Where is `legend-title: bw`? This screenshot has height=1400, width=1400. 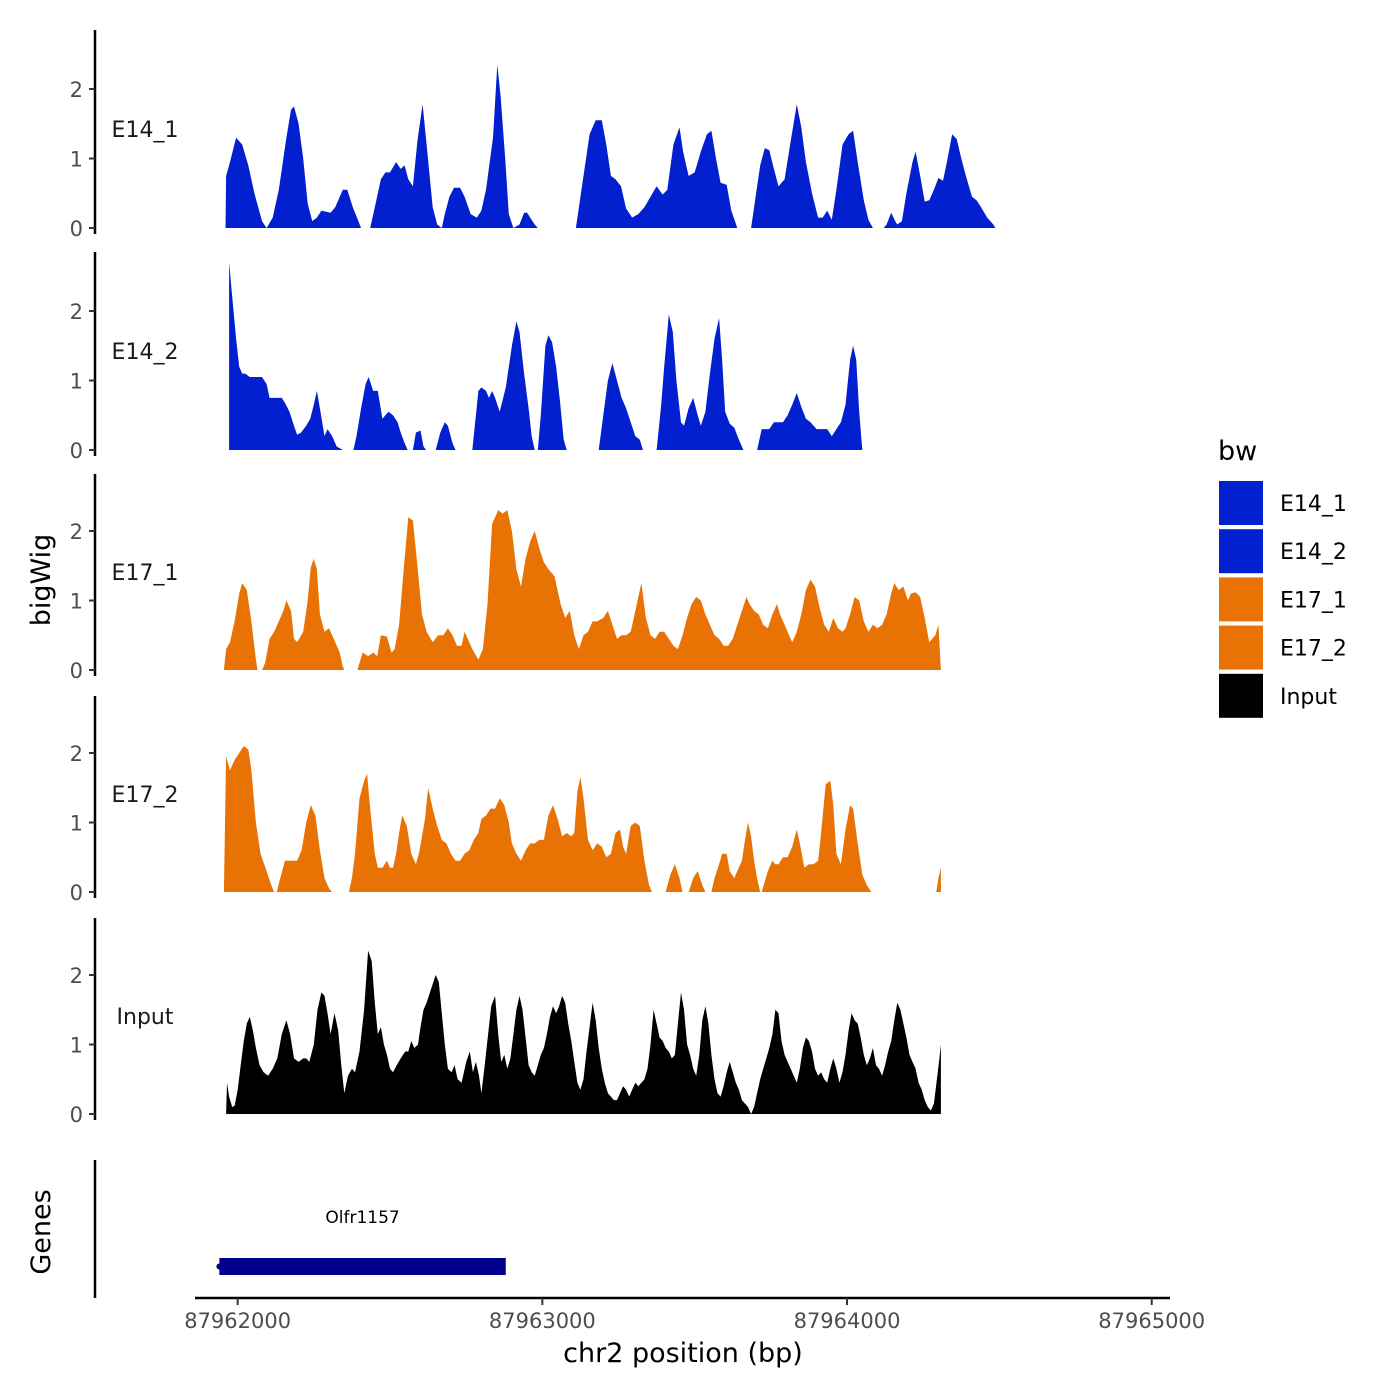 legend-title: bw is located at coordinates (1237, 451).